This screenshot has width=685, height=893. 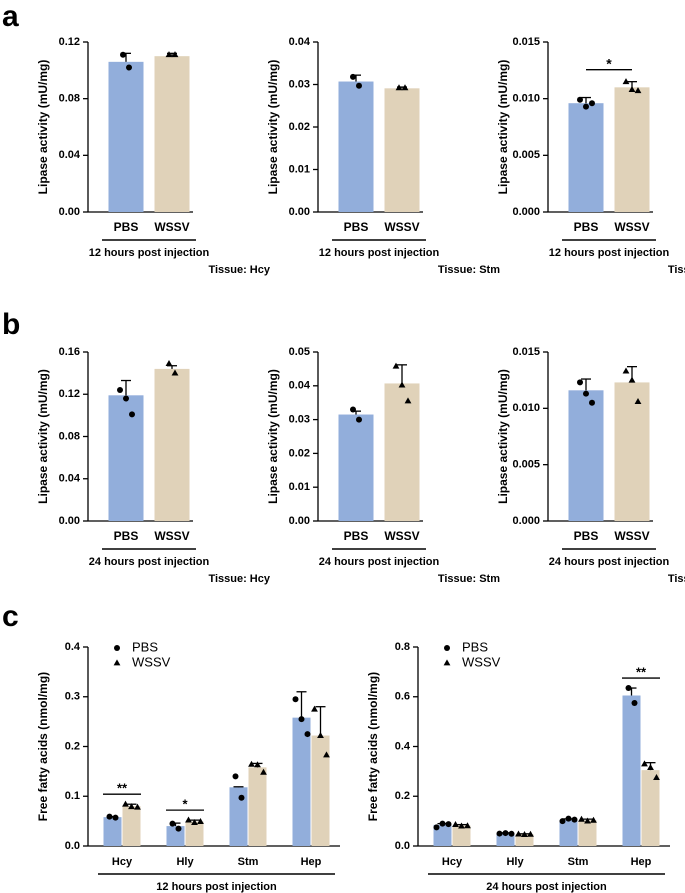 I want to click on y-tick-label: 0.6, so click(x=402, y=697).